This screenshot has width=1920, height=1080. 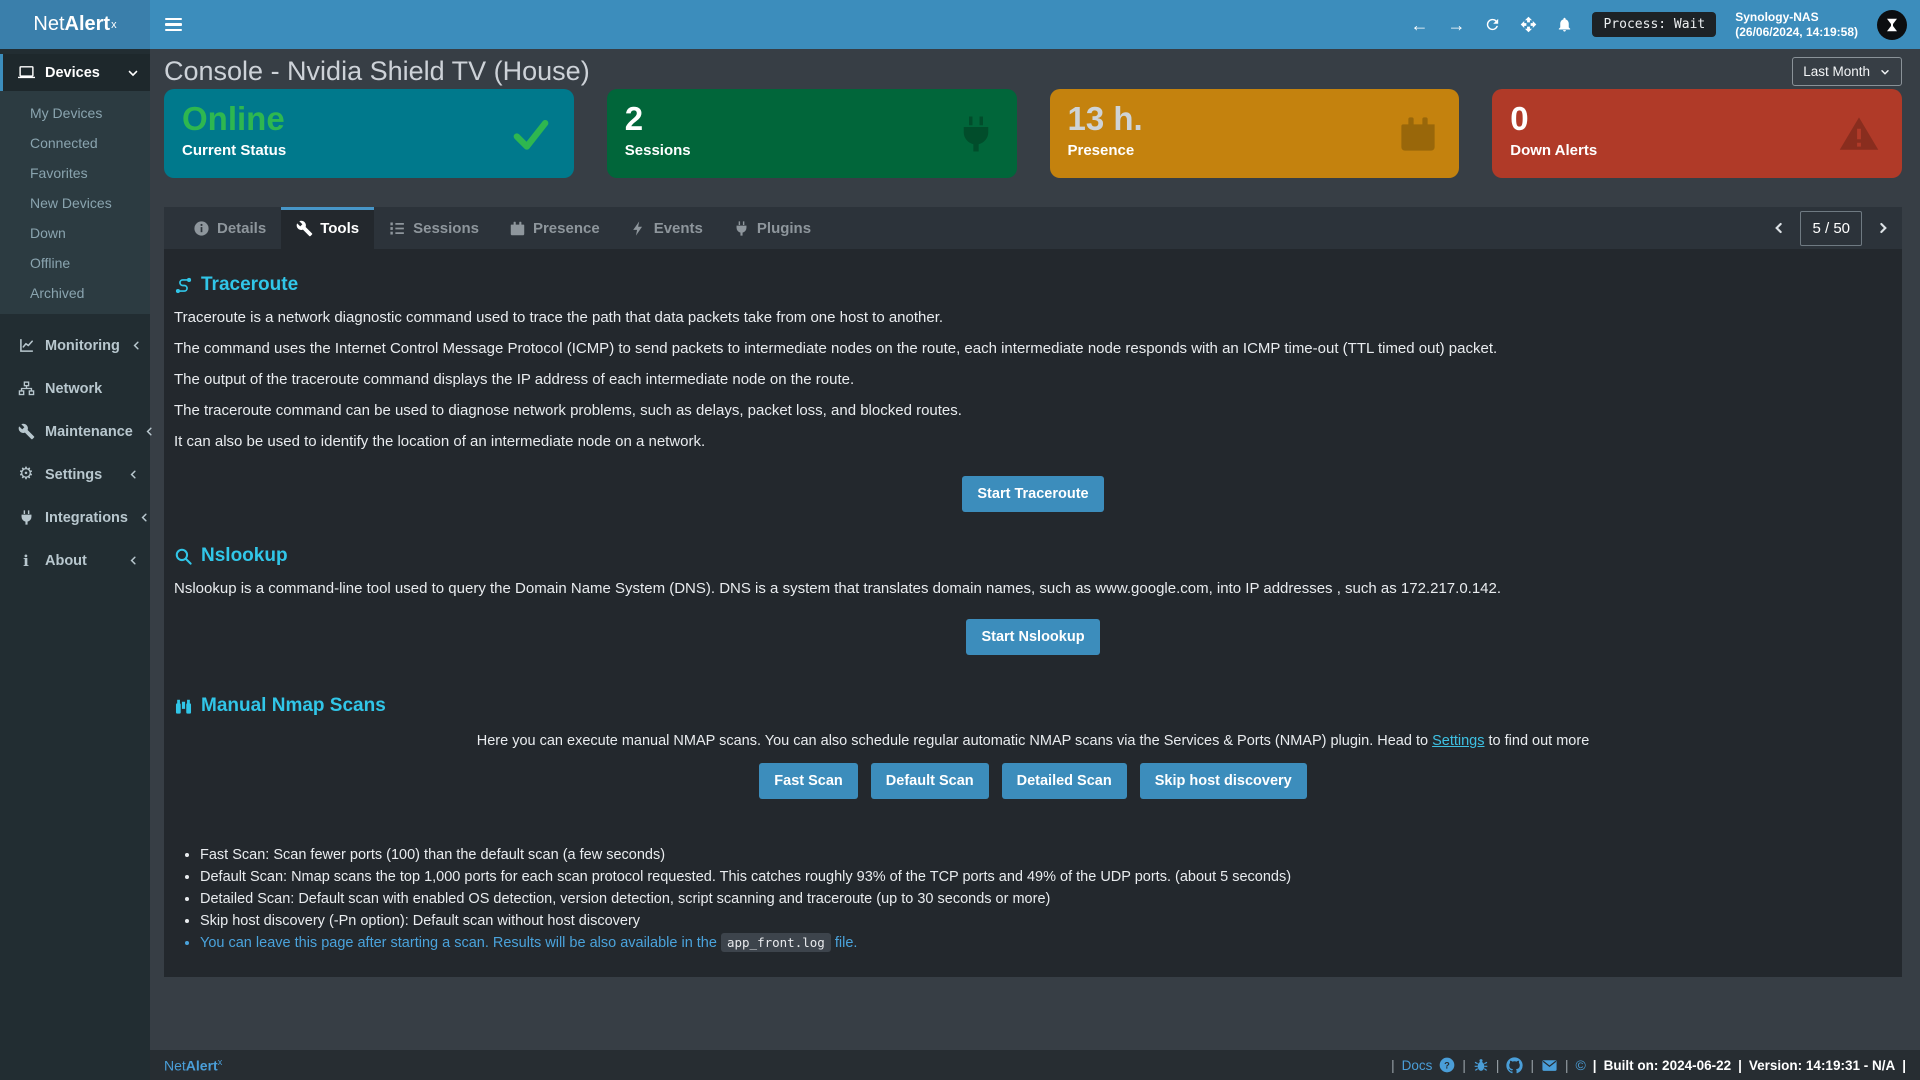 What do you see at coordinates (1654, 24) in the screenshot?
I see `process-status-badge: Process: Wait` at bounding box center [1654, 24].